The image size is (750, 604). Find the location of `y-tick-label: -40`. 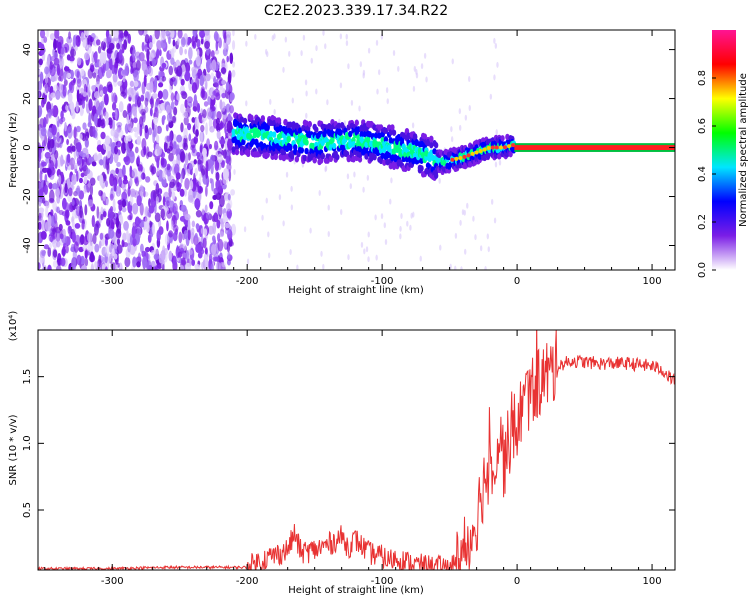

y-tick-label: -40 is located at coordinates (27, 245).